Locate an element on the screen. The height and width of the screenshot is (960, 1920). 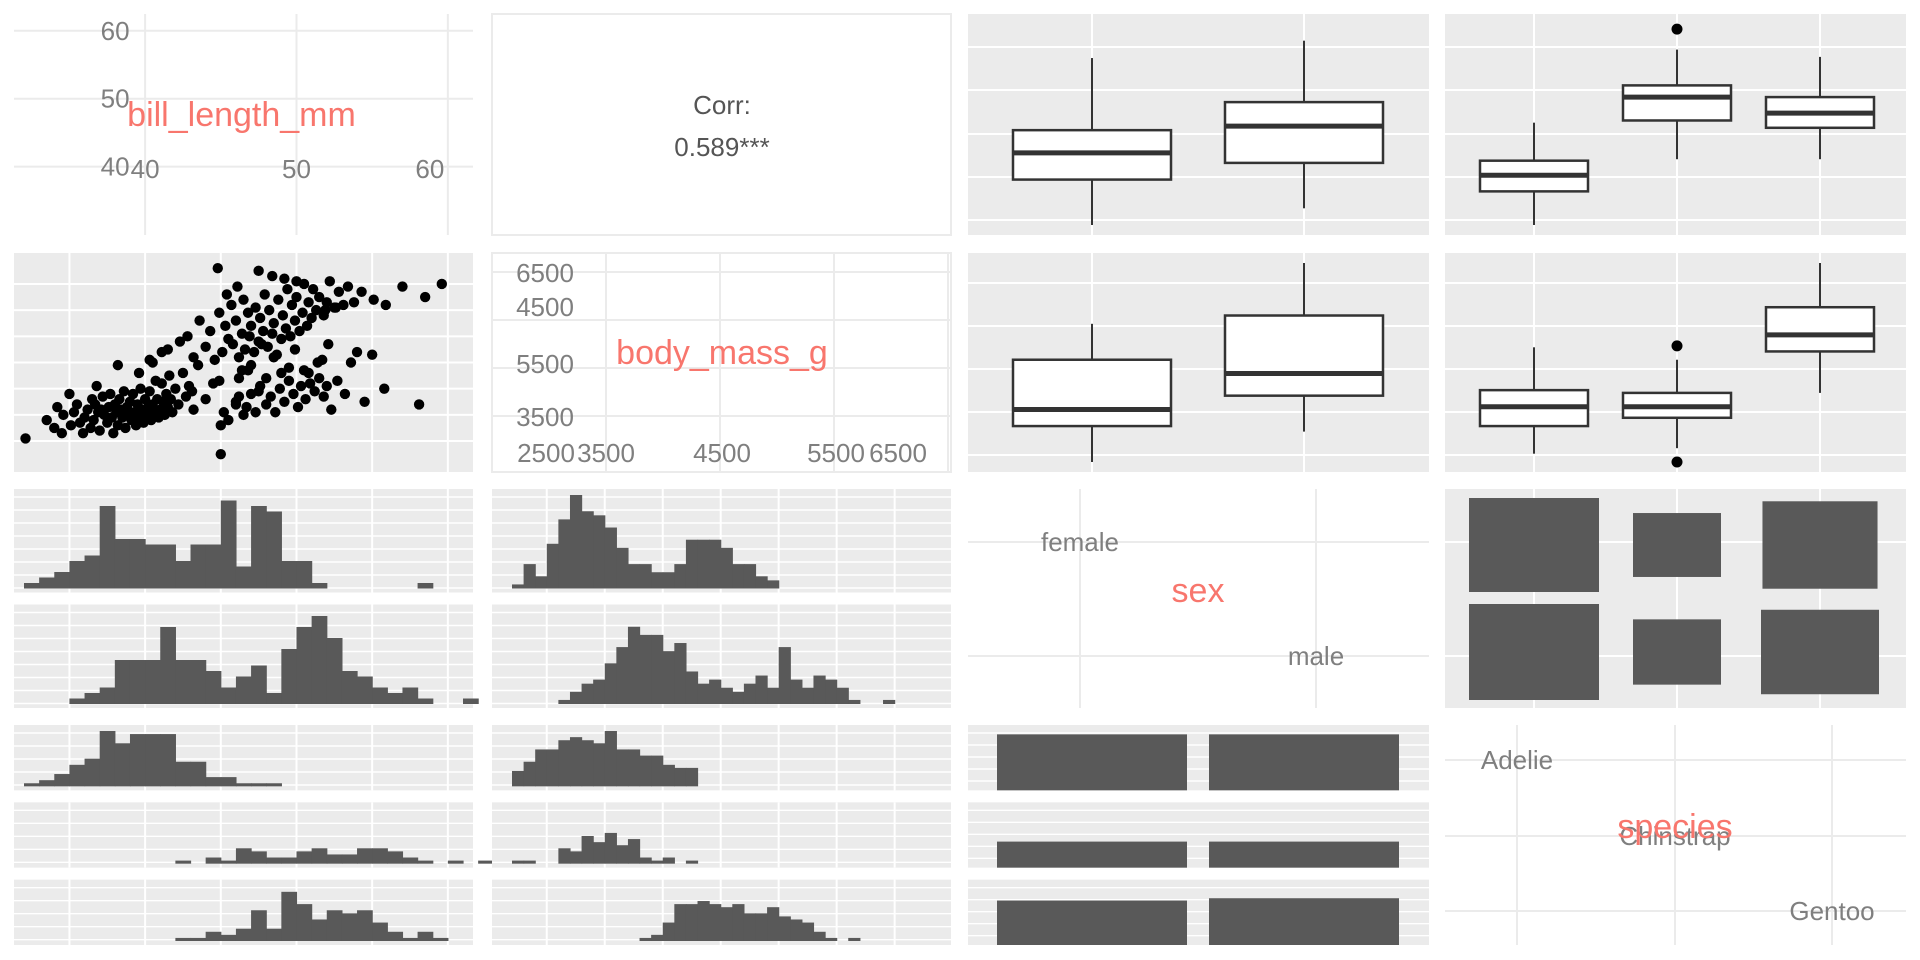
corr-label: Corr: is located at coordinates (722, 105).